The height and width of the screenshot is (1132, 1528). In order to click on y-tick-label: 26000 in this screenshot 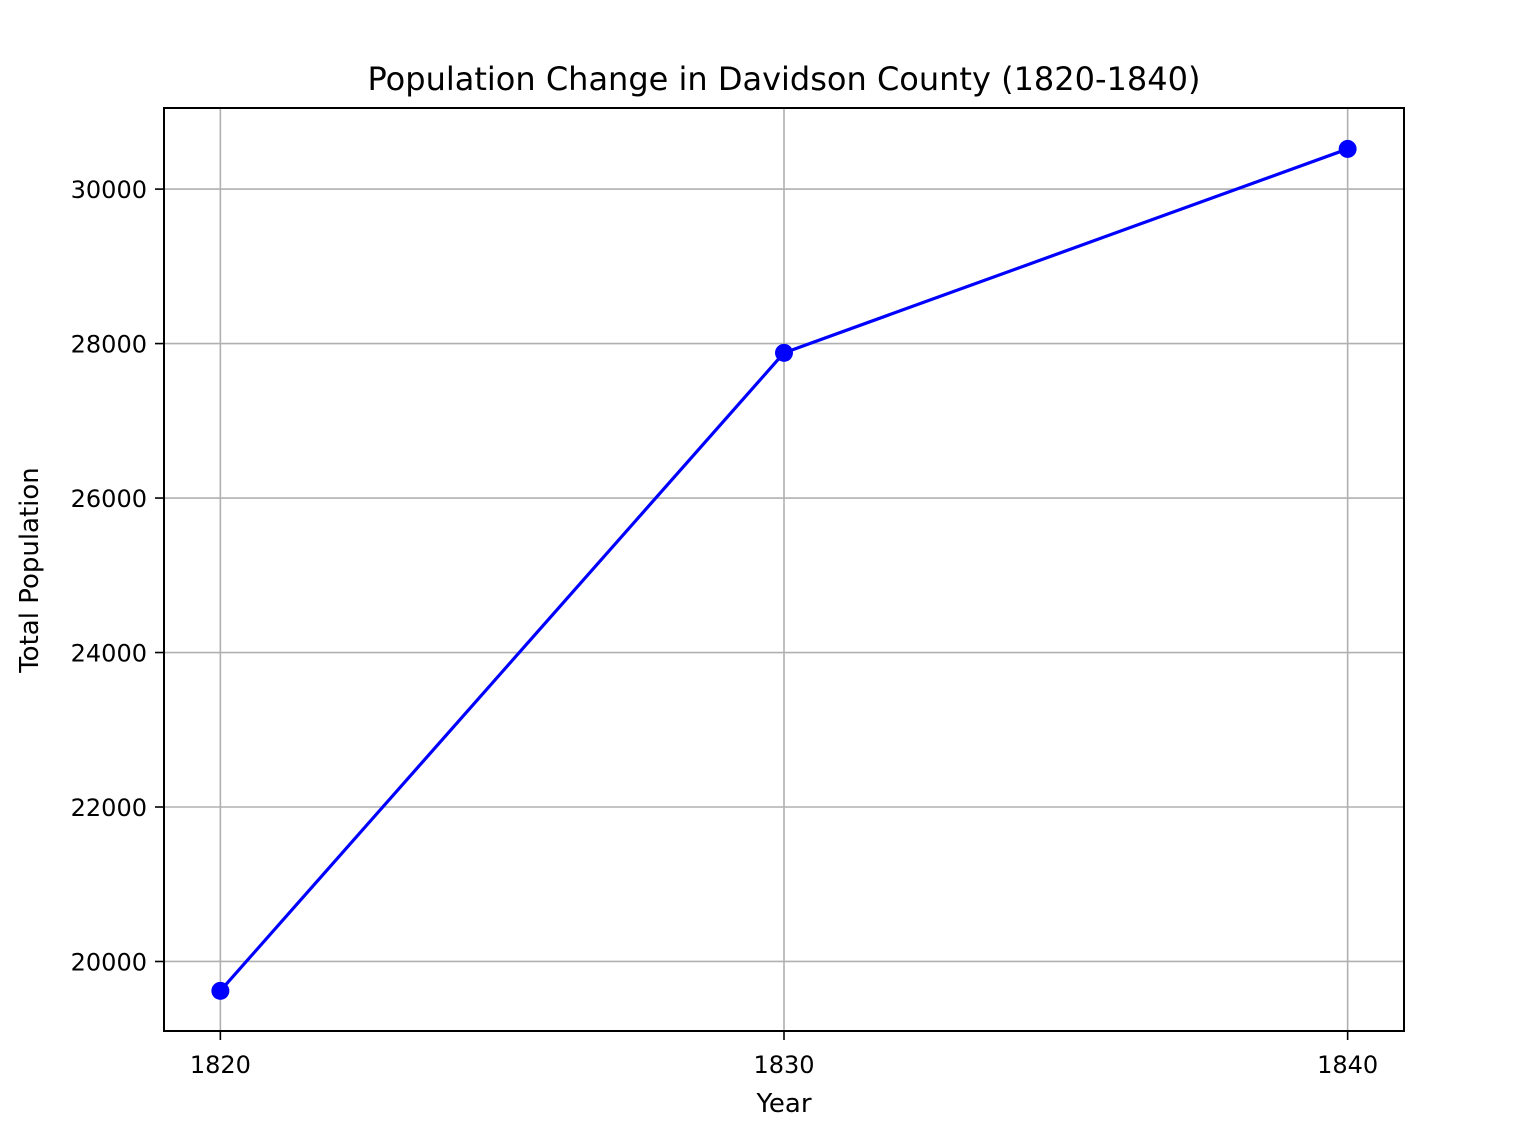, I will do `click(109, 499)`.